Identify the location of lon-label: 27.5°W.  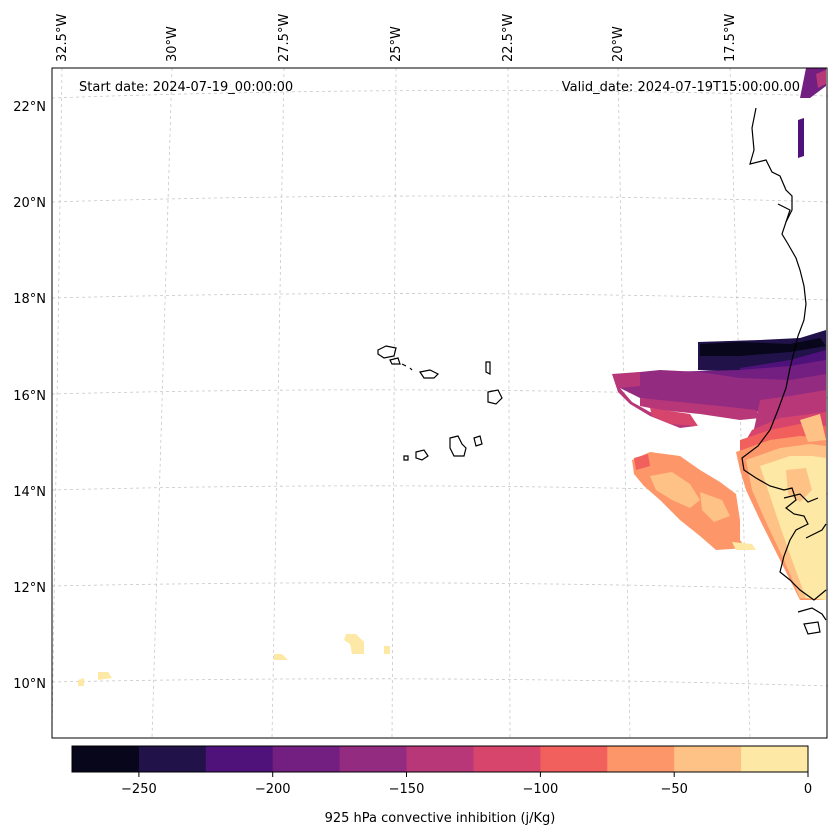
(284, 38).